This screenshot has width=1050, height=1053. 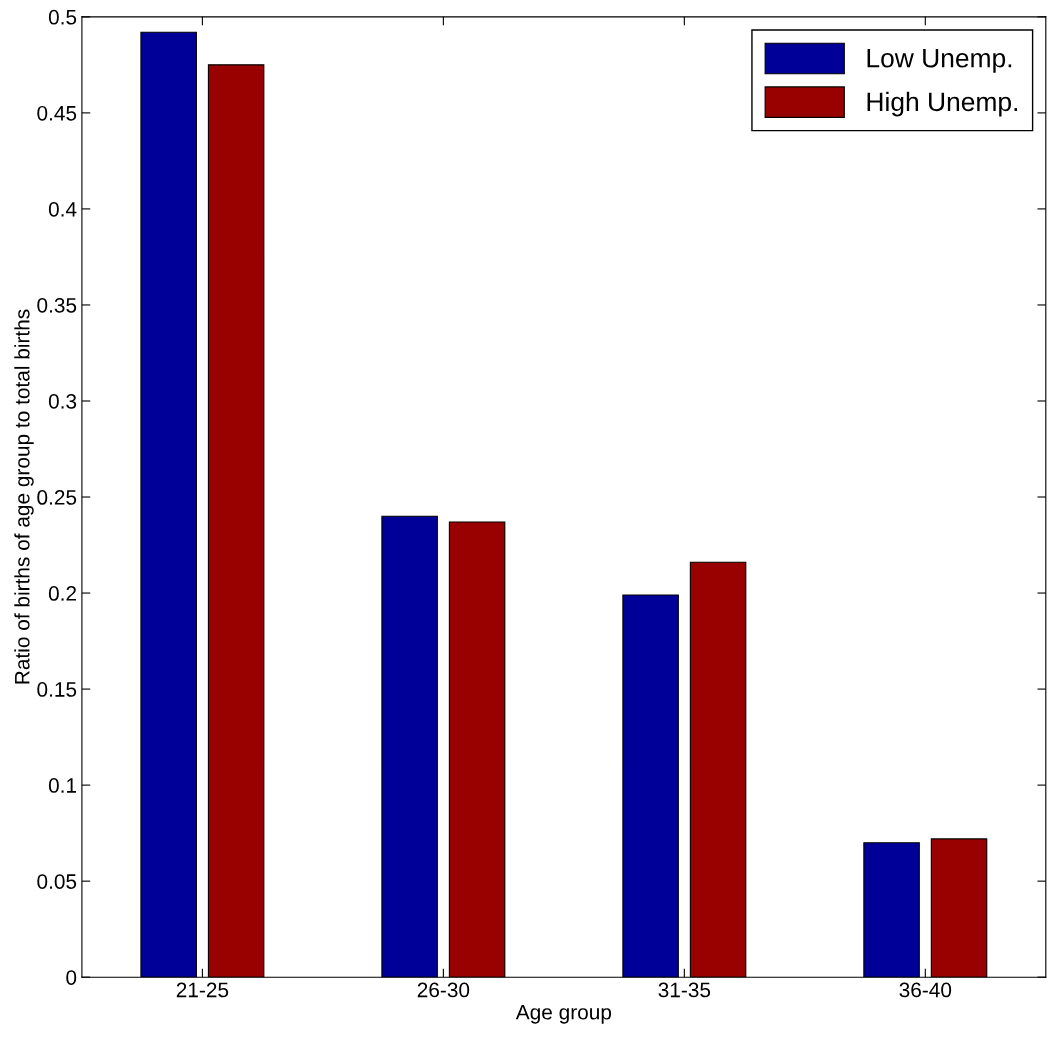 I want to click on y-tick-label: 0.4, so click(x=62, y=209).